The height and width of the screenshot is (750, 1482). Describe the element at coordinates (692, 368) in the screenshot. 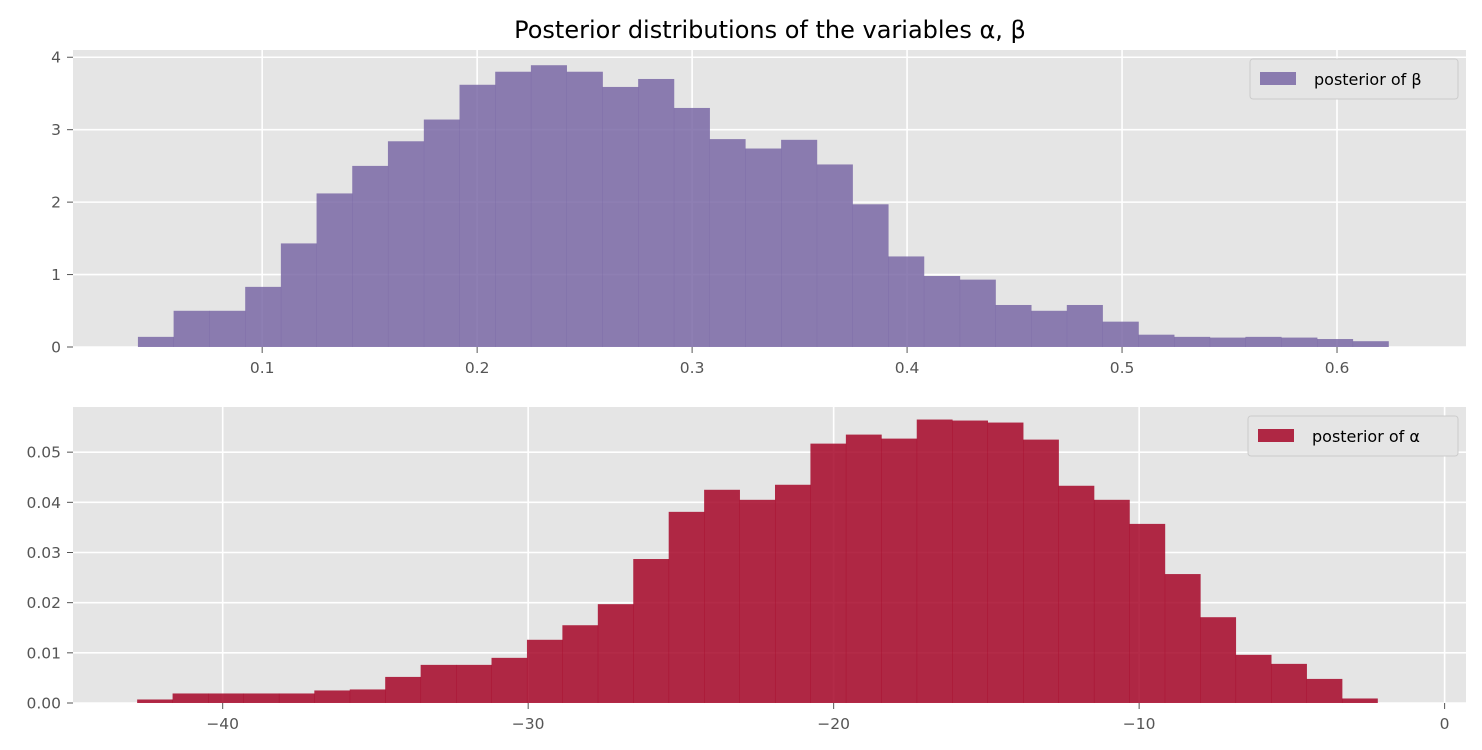

I see `x-tick-label: 0.3` at that location.